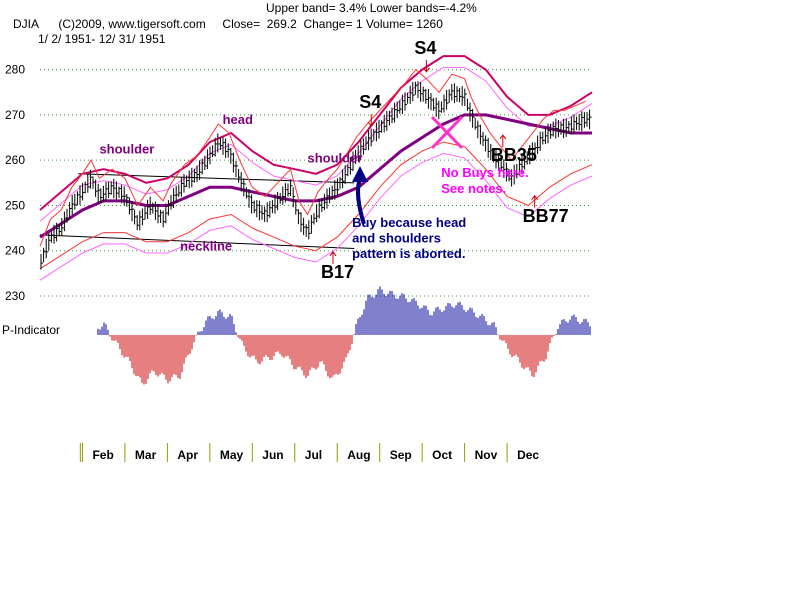  I want to click on annotation: neckline, so click(206, 246).